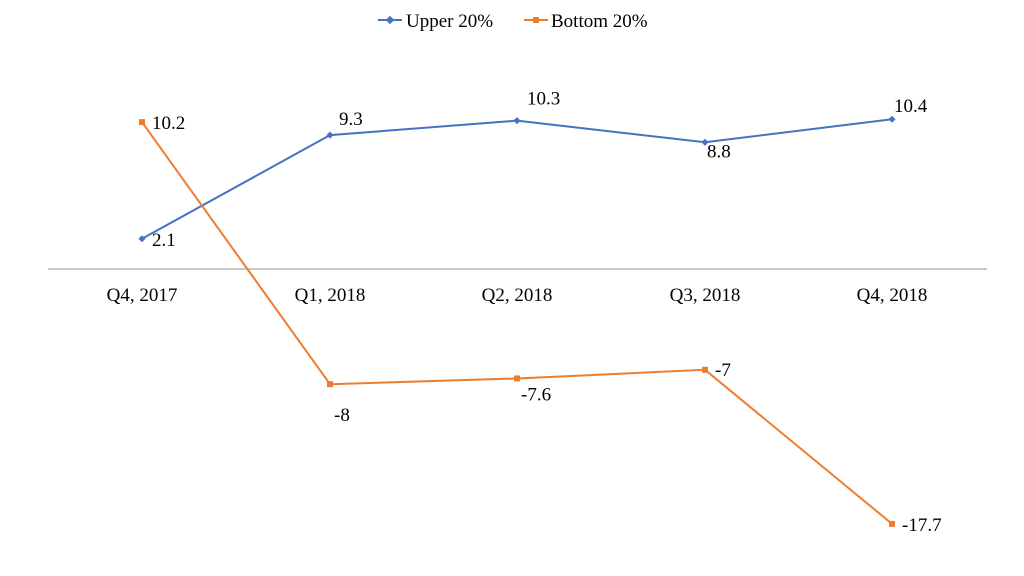 The height and width of the screenshot is (576, 1024). I want to click on legend-upper-label: Upper 20%, so click(449, 21).